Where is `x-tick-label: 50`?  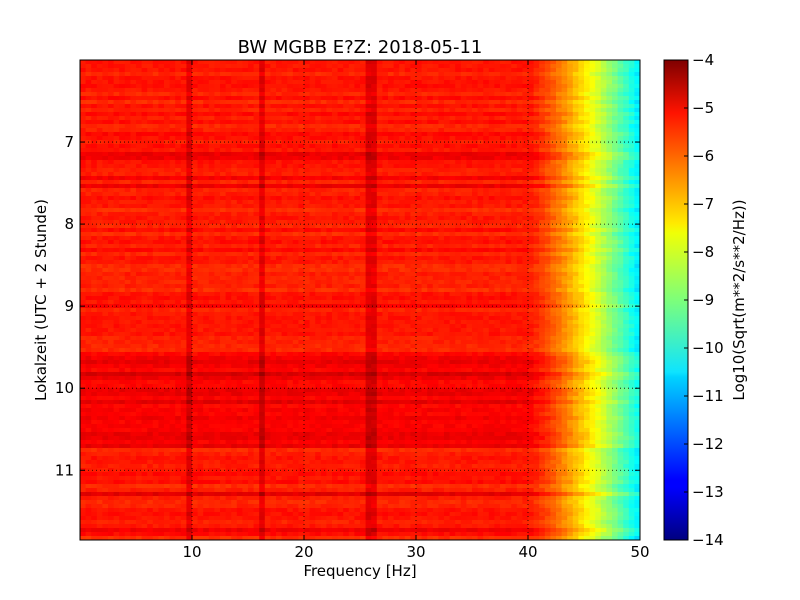
x-tick-label: 50 is located at coordinates (639, 552).